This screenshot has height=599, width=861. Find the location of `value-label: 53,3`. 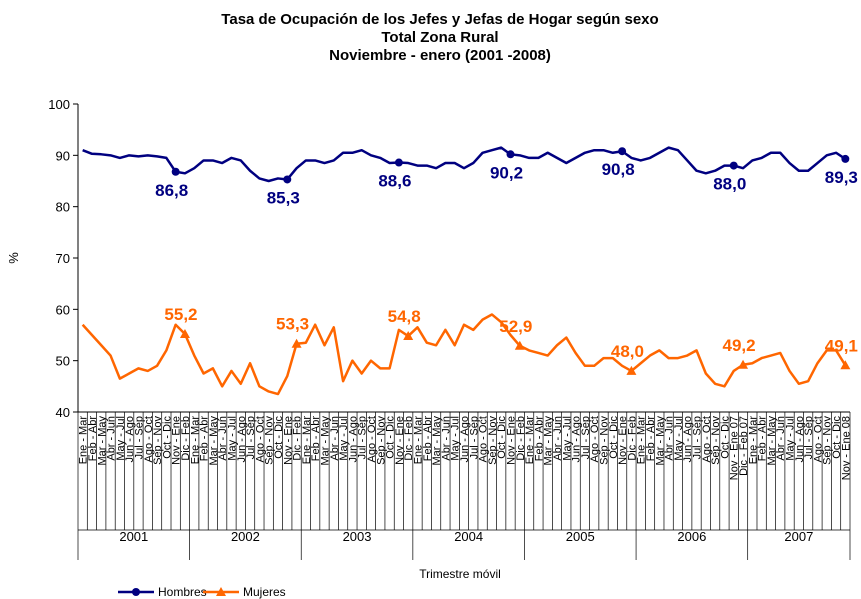

value-label: 53,3 is located at coordinates (292, 324).